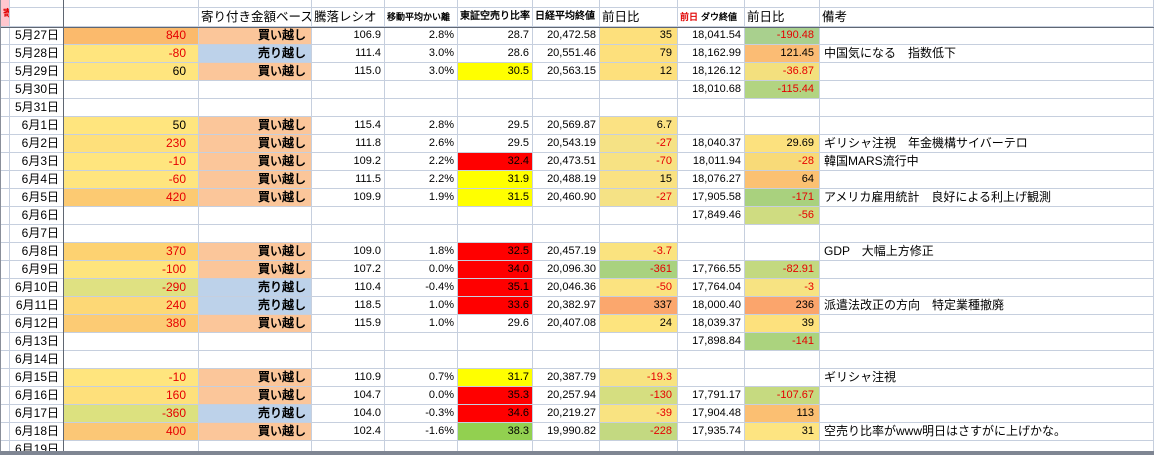 This screenshot has height=455, width=1154. I want to click on date-cell: 6月3日, so click(37, 162).